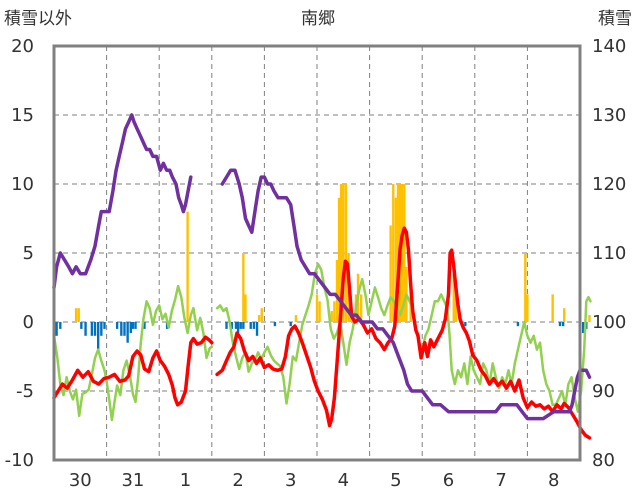 The image size is (636, 501). What do you see at coordinates (553, 480) in the screenshot?
I see `x-tick-label: 8` at bounding box center [553, 480].